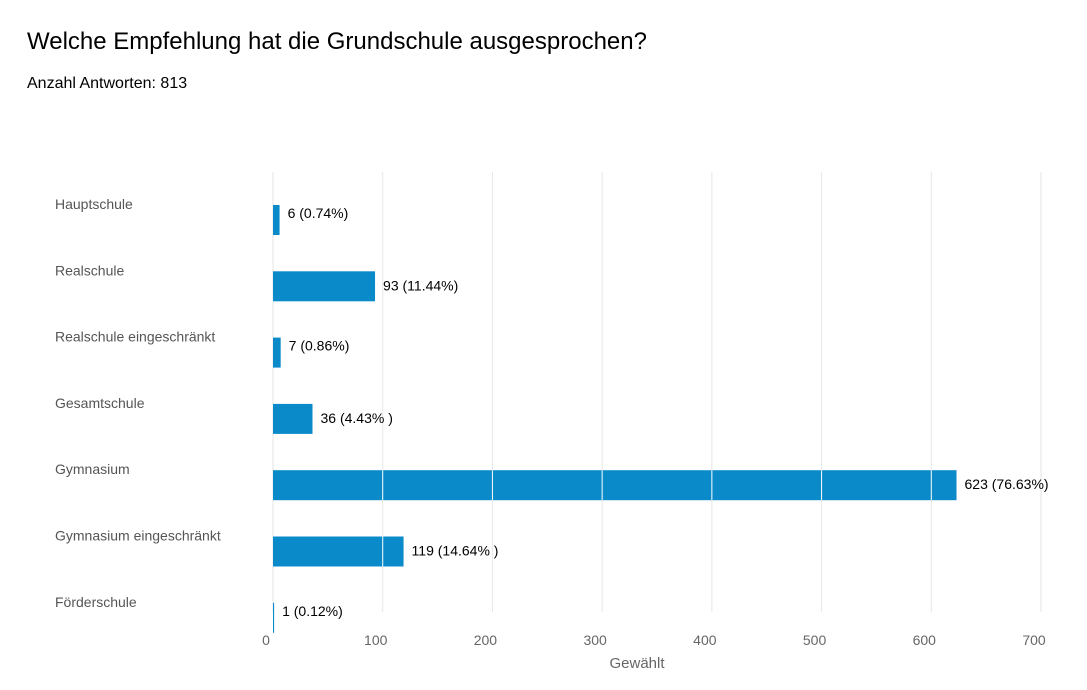 This screenshot has width=1087, height=690. I want to click on x-tick-label: 500, so click(815, 640).